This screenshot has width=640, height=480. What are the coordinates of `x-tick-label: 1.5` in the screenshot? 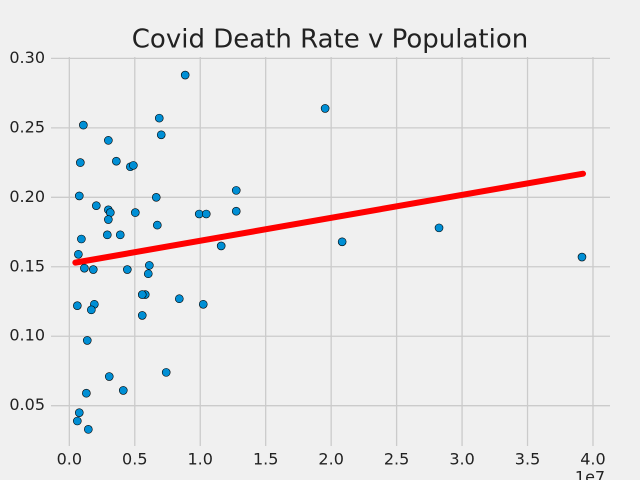 It's located at (265, 459).